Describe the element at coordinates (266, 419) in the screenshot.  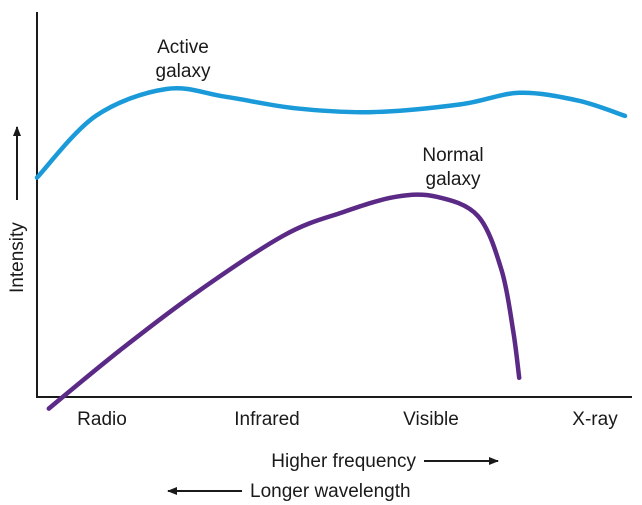
I see `tick-label-infrared: Infrared` at that location.